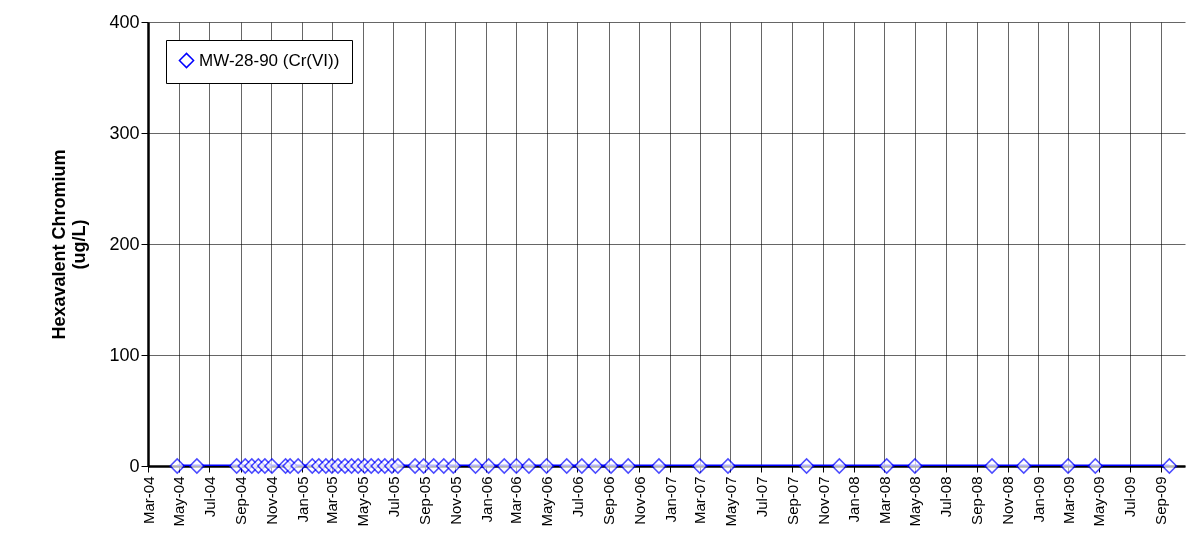 The width and height of the screenshot is (1192, 550). I want to click on x-tick-label: Mar-05, so click(332, 500).